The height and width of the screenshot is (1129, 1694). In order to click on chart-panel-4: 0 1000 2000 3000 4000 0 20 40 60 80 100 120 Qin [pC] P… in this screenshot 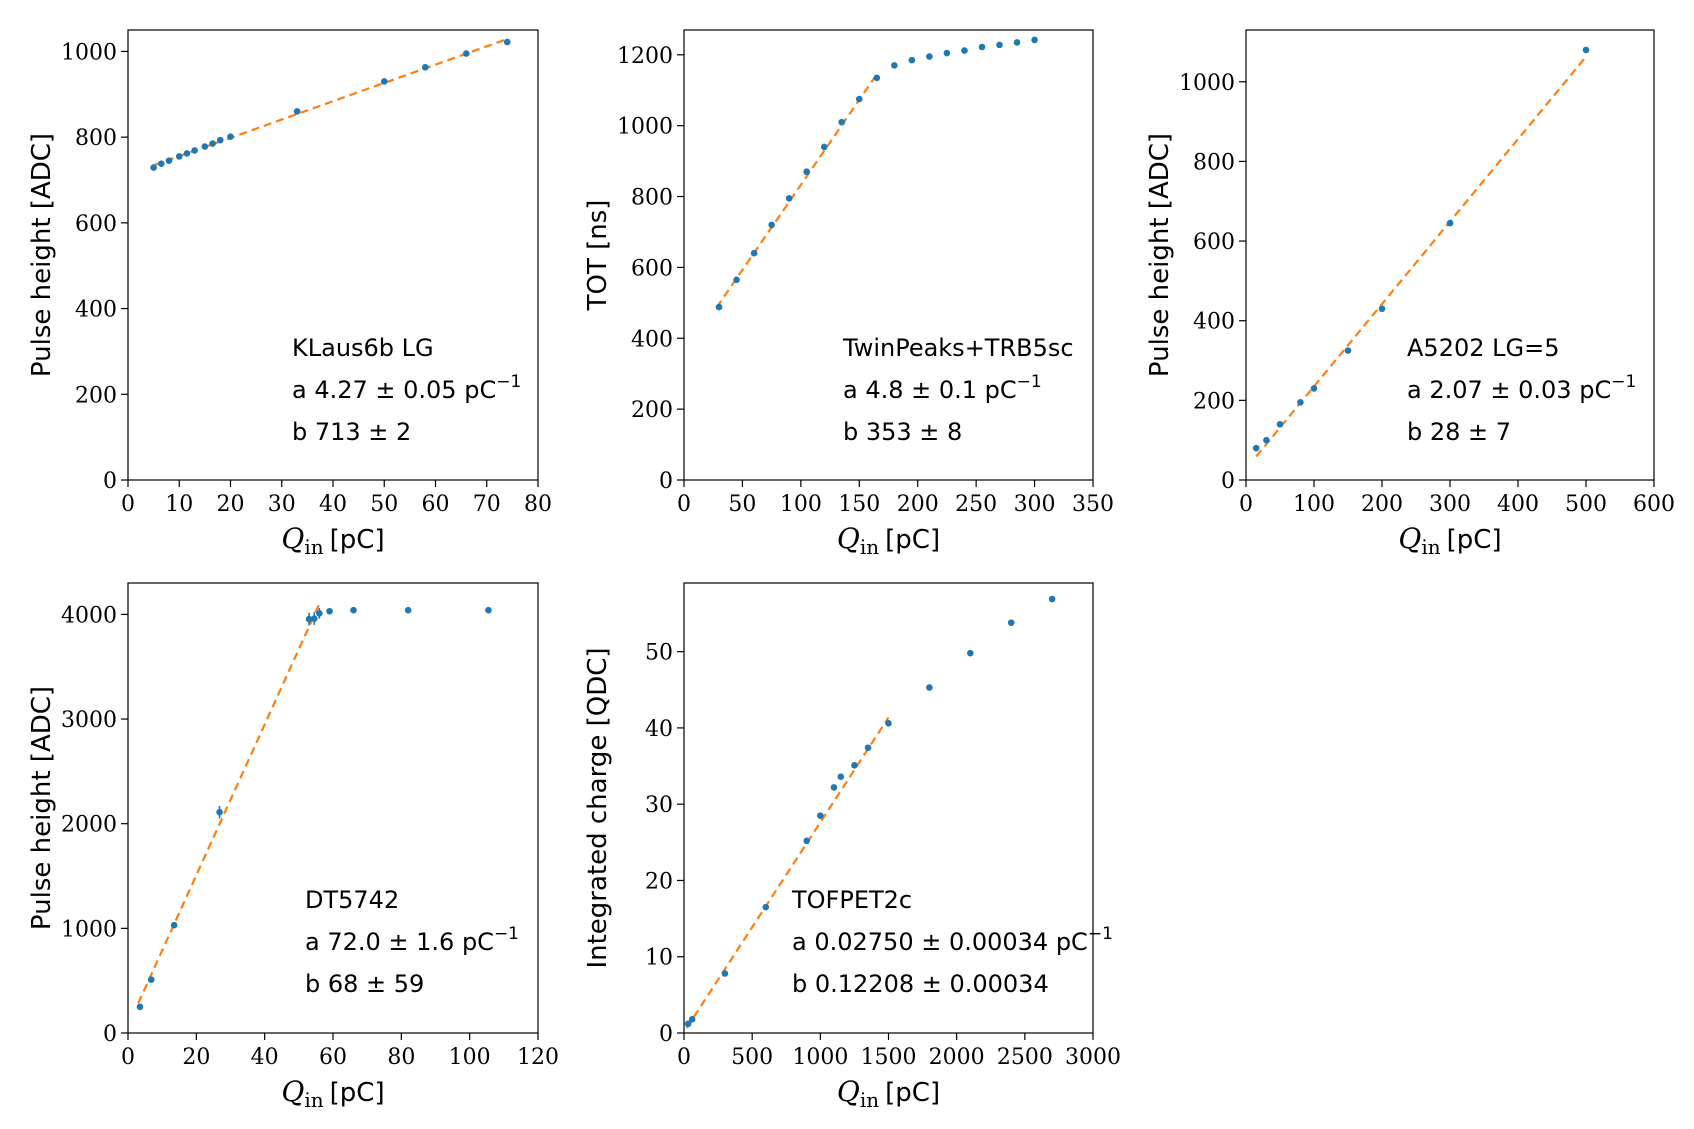, I will do `click(293, 847)`.